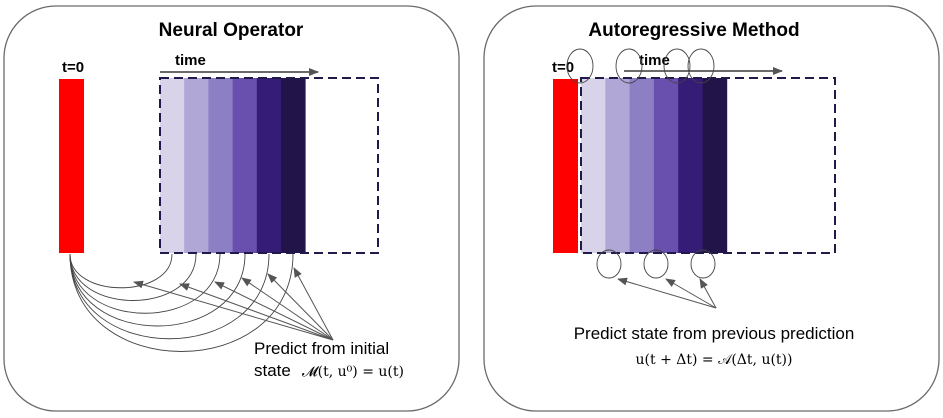 This screenshot has height=418, width=943. What do you see at coordinates (353, 372) in the screenshot?
I see `neural-operator-formula: 𝓜(t, u⁰) = u(t)` at bounding box center [353, 372].